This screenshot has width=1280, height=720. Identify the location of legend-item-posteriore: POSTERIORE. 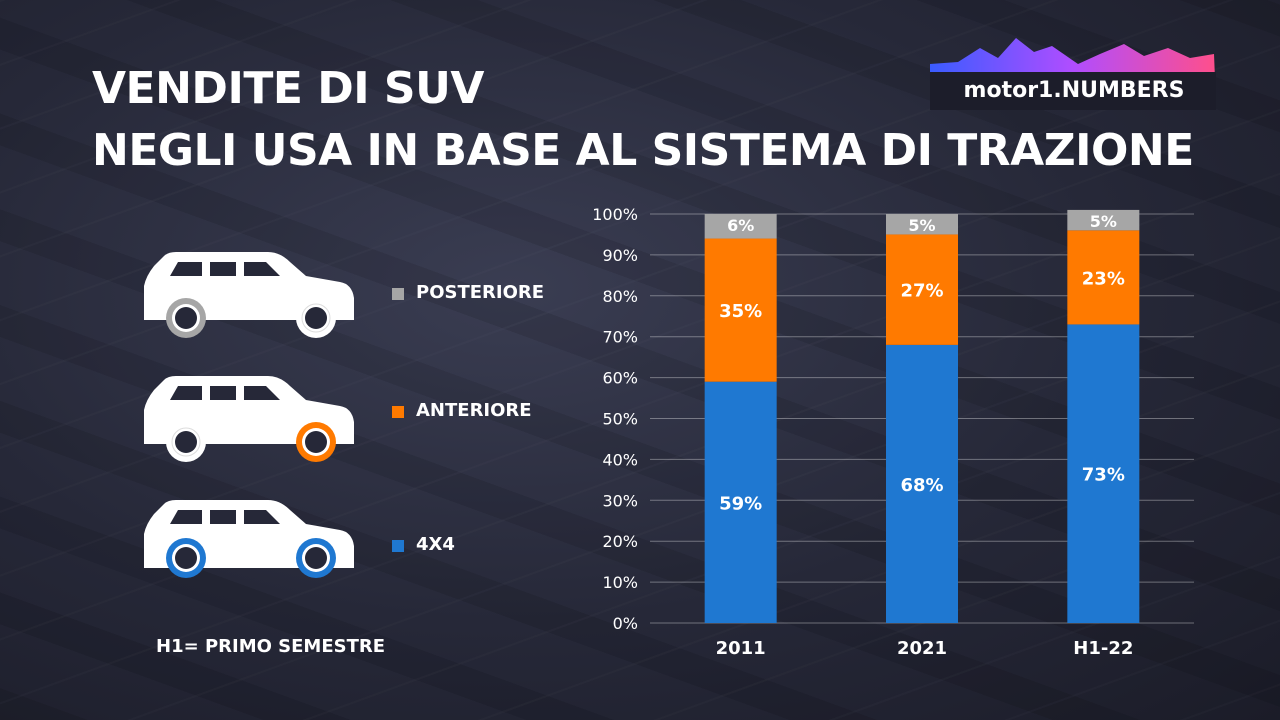
(350, 293).